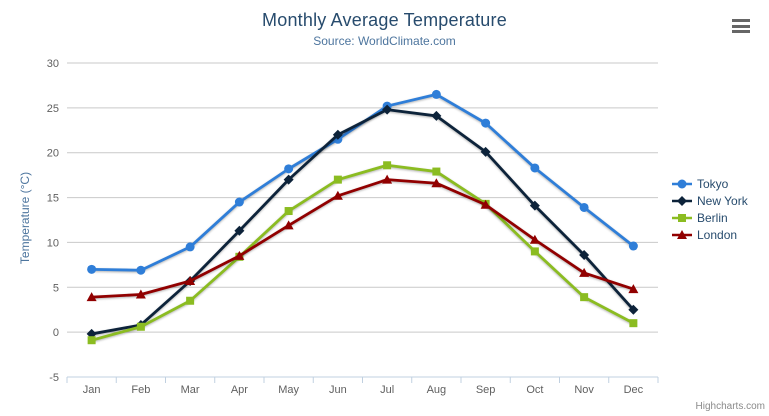 The height and width of the screenshot is (416, 769). I want to click on hamburger-menu-icon, so click(741, 26).